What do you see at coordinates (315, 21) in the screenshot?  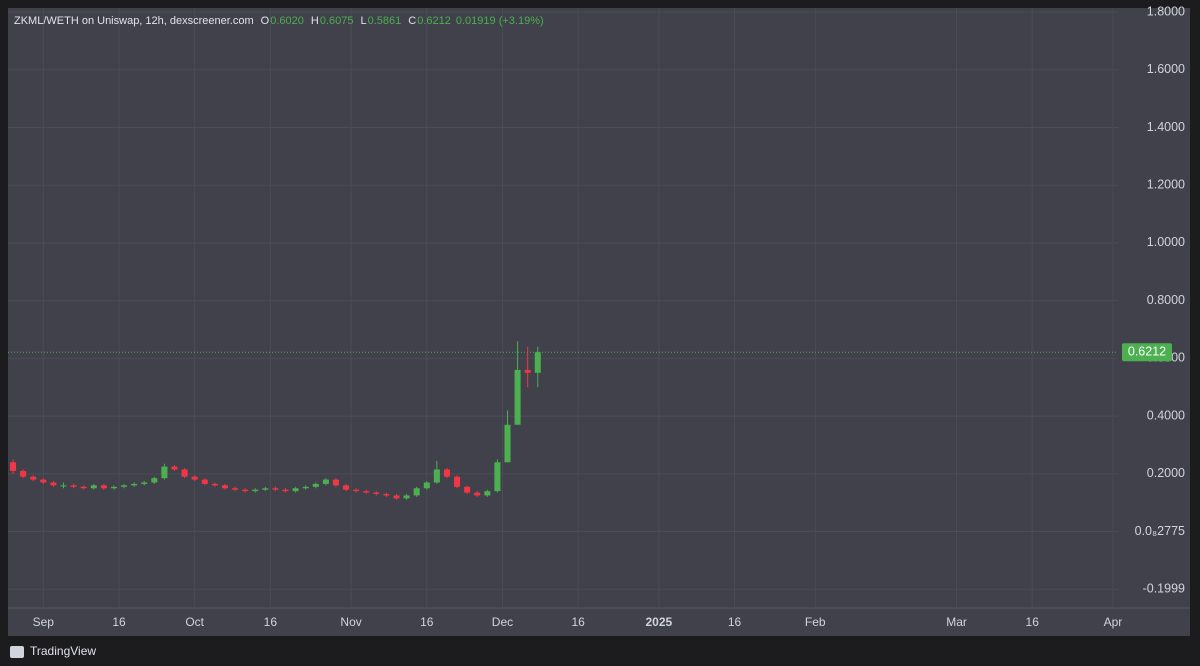 I see `ohlc-label: H` at bounding box center [315, 21].